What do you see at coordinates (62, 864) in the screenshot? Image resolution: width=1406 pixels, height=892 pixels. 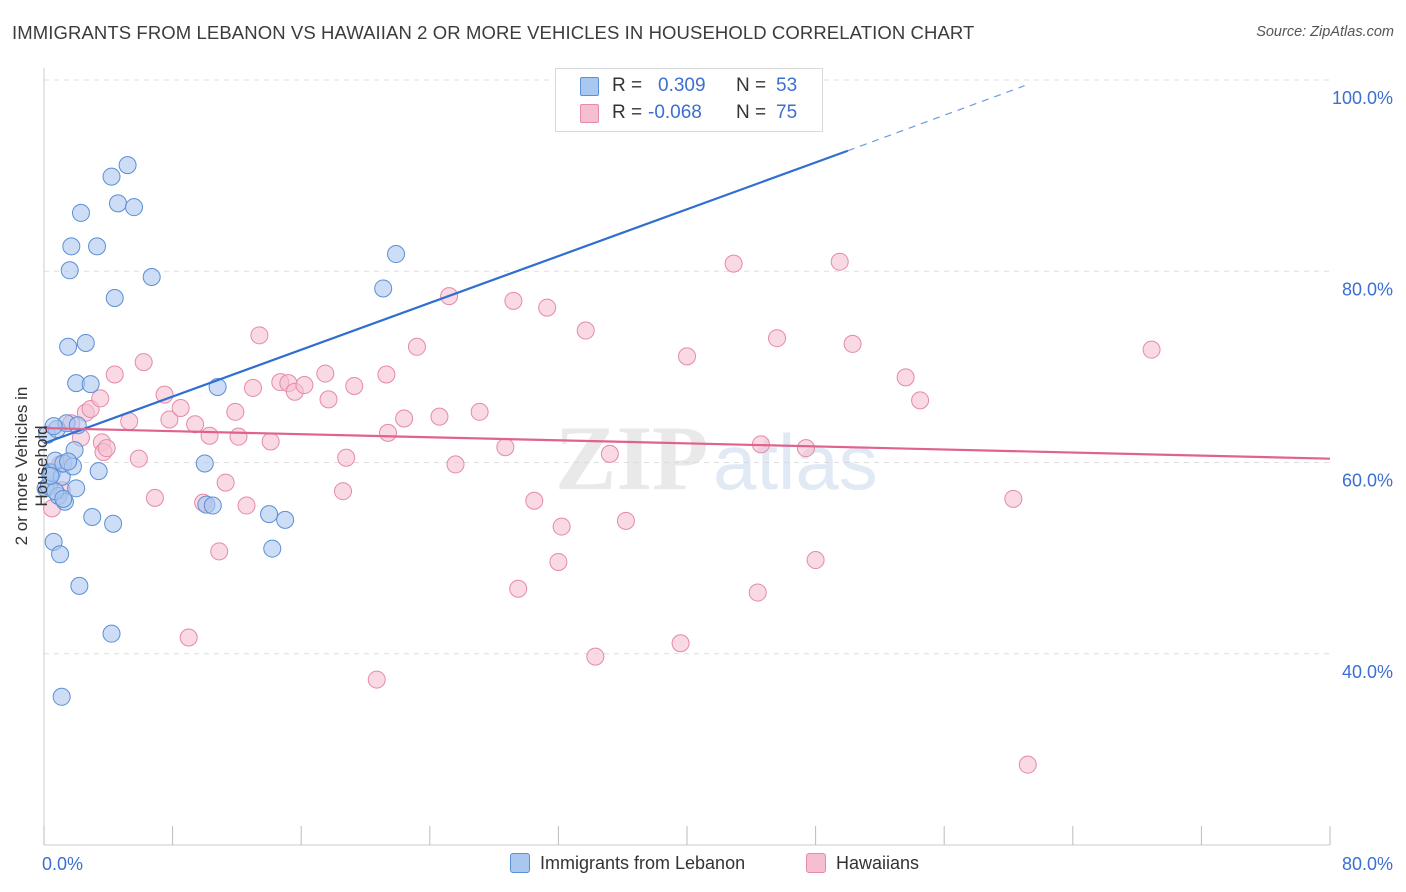 I see `x-tick-label: 0.0%` at bounding box center [62, 864].